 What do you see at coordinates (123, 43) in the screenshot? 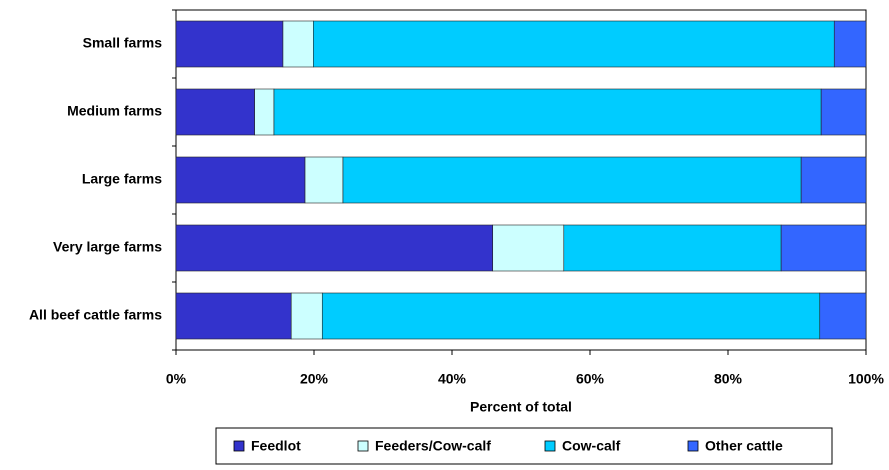
I see `y-tick-label: Small farms` at bounding box center [123, 43].